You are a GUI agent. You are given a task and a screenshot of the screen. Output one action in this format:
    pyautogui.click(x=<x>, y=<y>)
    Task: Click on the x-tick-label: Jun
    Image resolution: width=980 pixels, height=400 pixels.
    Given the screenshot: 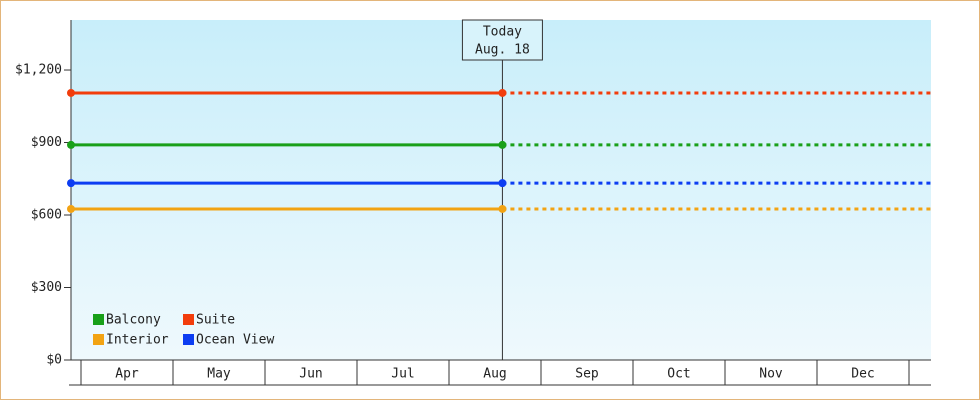 What is the action you would take?
    pyautogui.click(x=310, y=374)
    